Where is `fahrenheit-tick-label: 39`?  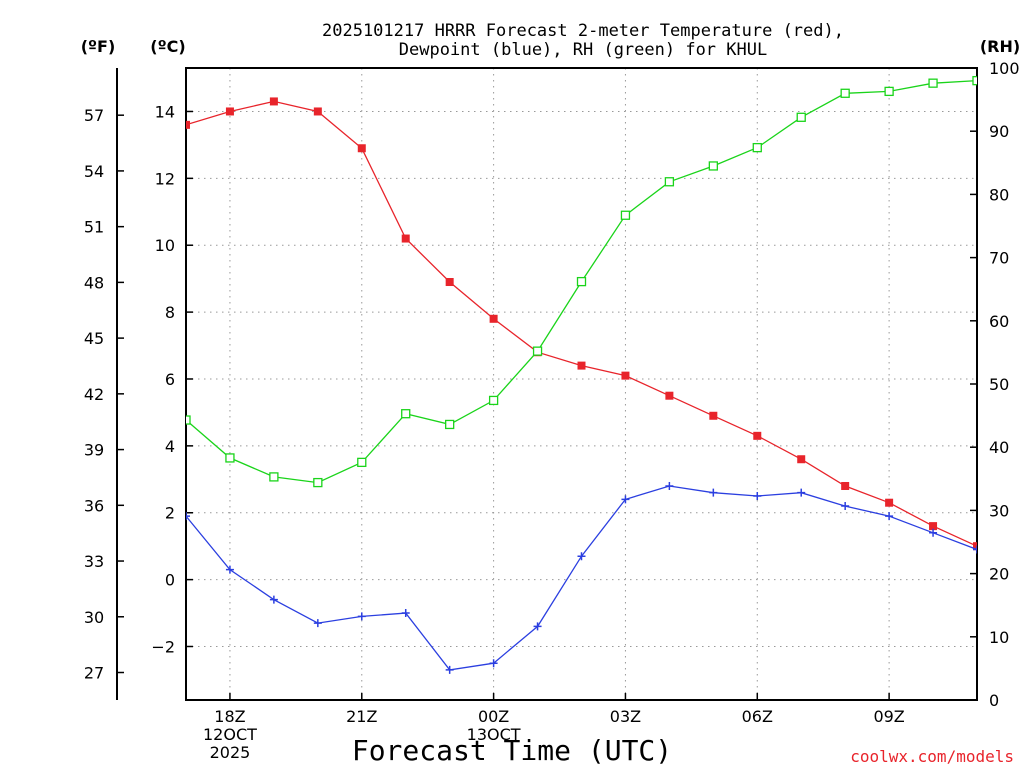
fahrenheit-tick-label: 39 is located at coordinates (94, 450).